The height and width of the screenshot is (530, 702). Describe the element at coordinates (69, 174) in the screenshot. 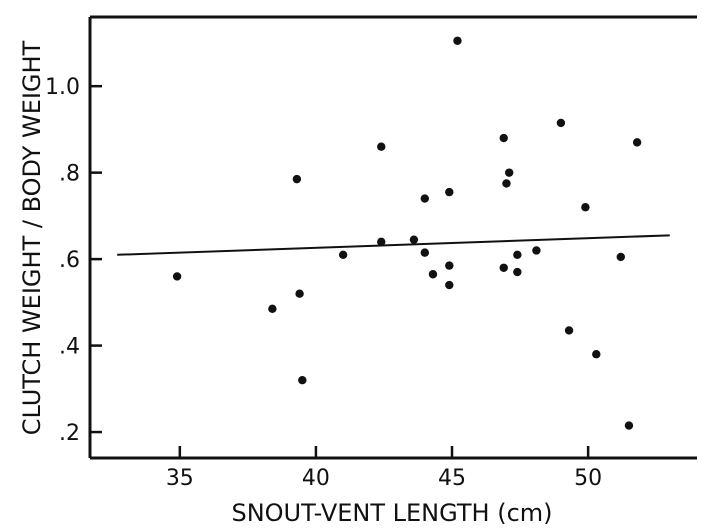

I see `y-tick-label: .8` at that location.